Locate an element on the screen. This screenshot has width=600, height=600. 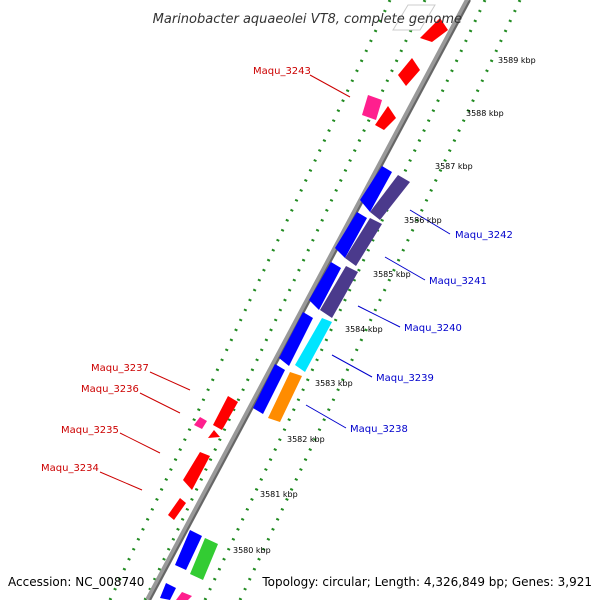
gene-maqu-3240-fwd is located at coordinates (325, 286).